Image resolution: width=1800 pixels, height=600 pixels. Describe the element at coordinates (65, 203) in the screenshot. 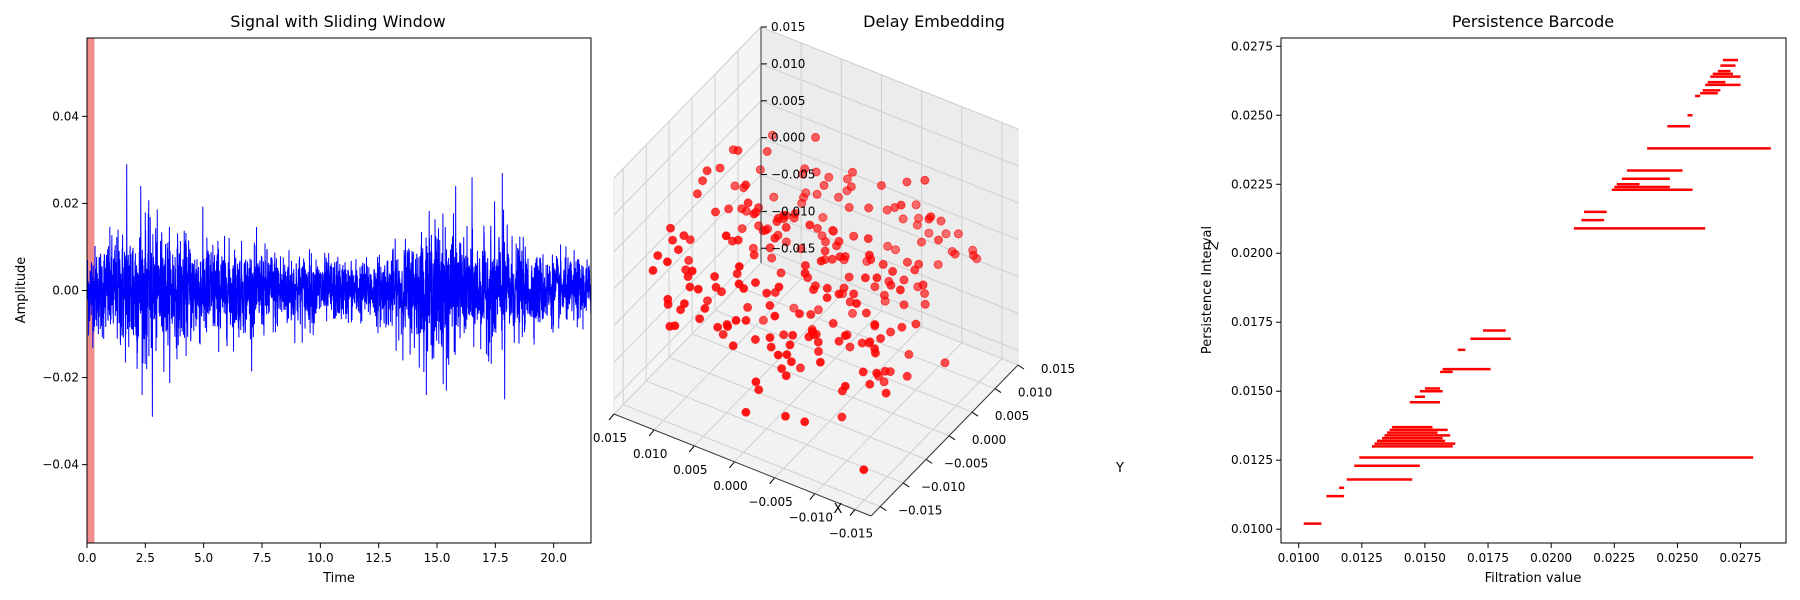

I see `y-tick-label: 0.02` at that location.